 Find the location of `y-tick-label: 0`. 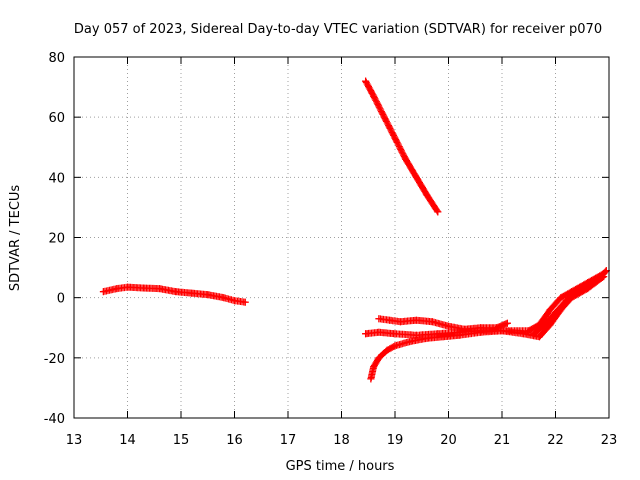

y-tick-label: 0 is located at coordinates (61, 299).